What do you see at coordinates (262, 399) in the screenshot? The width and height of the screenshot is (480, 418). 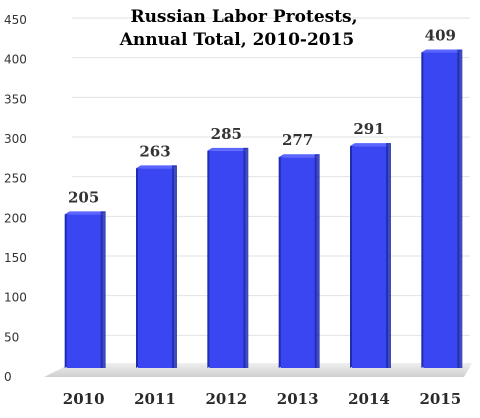 I see `x-axis-ticks: 2010 2011 2012 2013 2014 2015` at bounding box center [262, 399].